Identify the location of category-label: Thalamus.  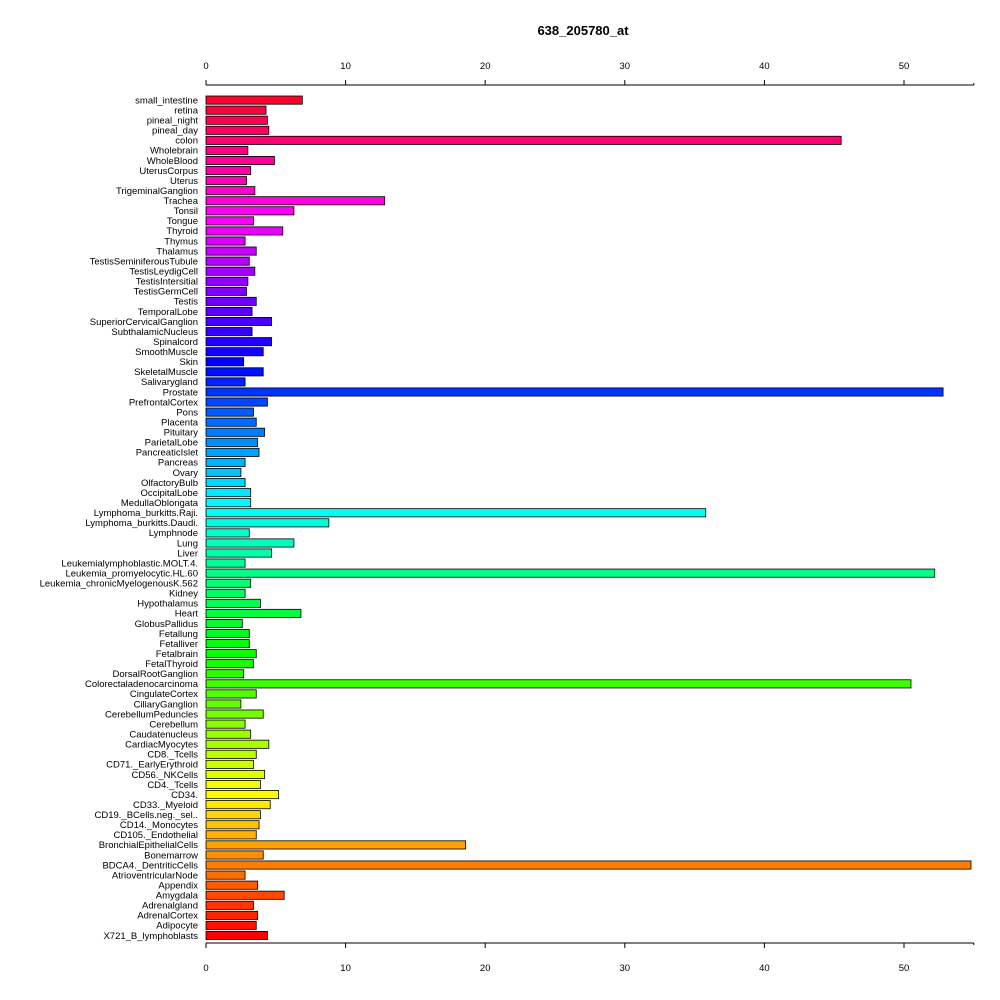
(177, 251).